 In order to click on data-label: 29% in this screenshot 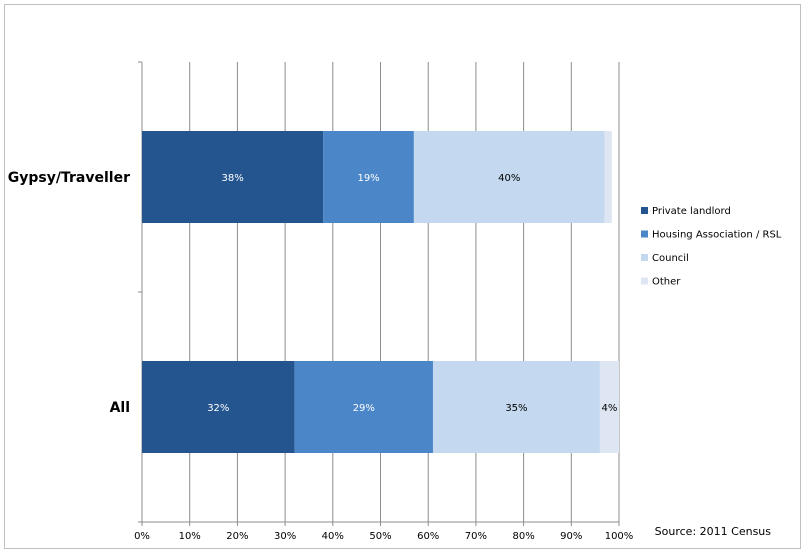, I will do `click(364, 408)`.